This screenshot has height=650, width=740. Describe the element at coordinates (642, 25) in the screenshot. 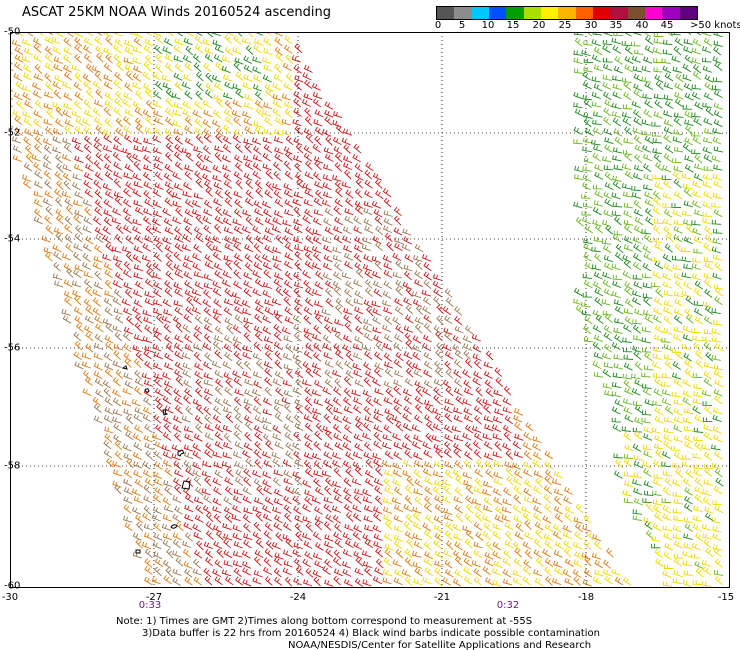

I see `colorbar-label: 40` at that location.